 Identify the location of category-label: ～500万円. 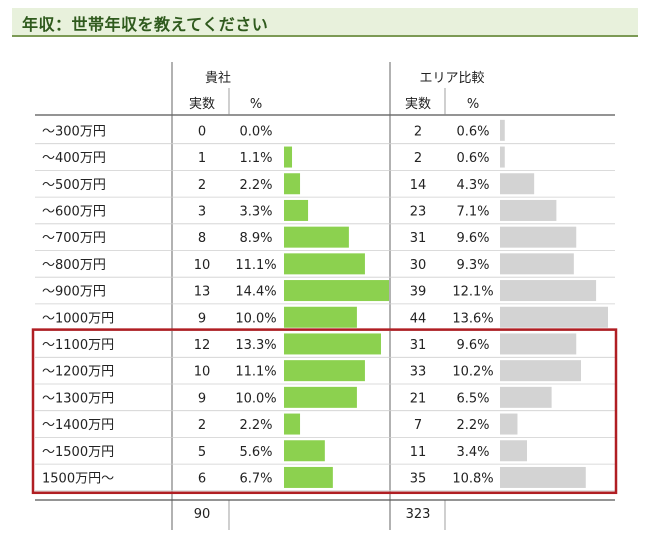
(74, 185).